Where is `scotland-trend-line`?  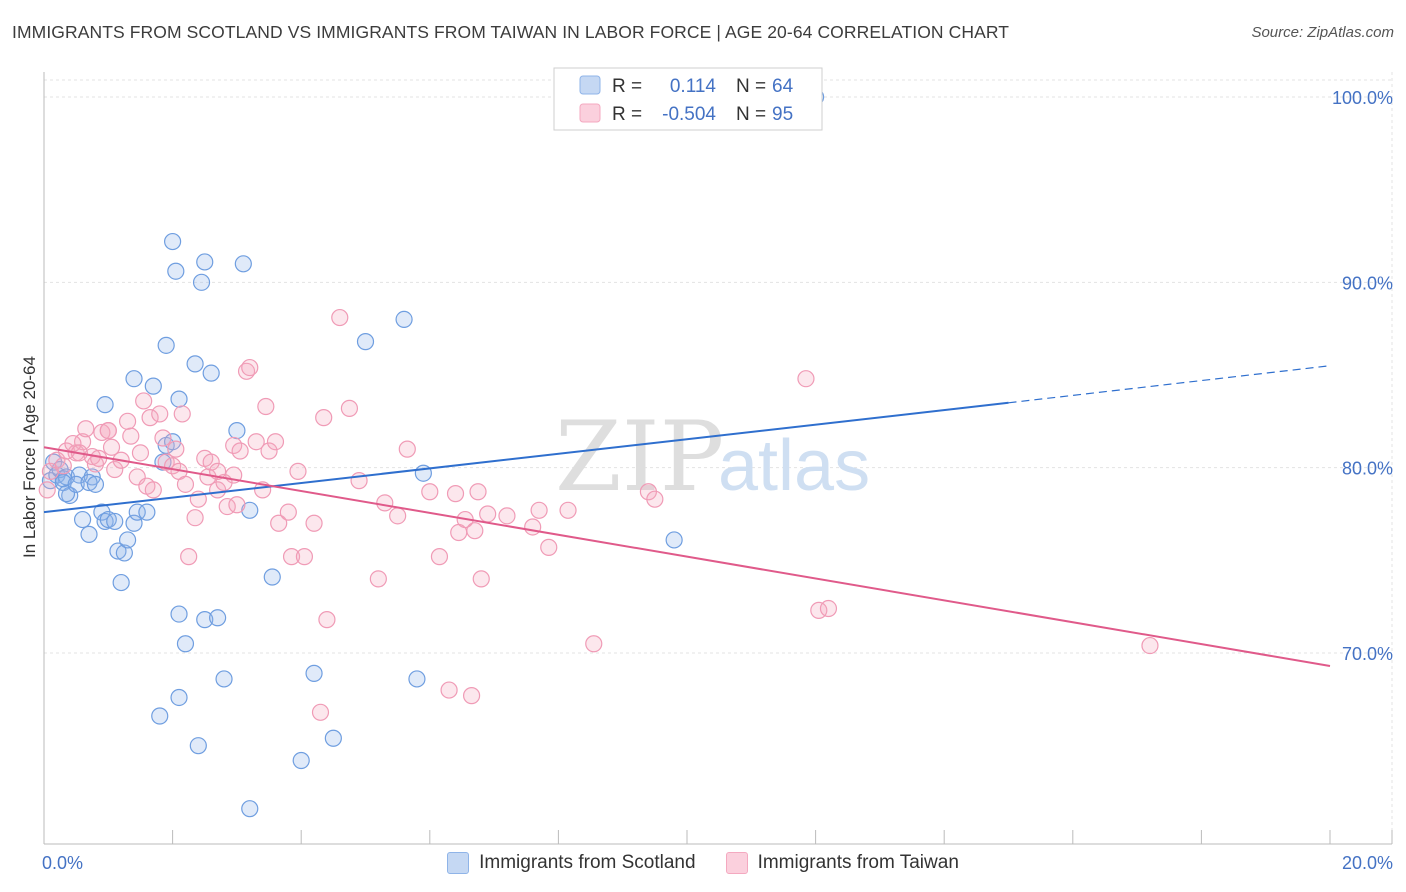 scotland-trend-line is located at coordinates (526, 457).